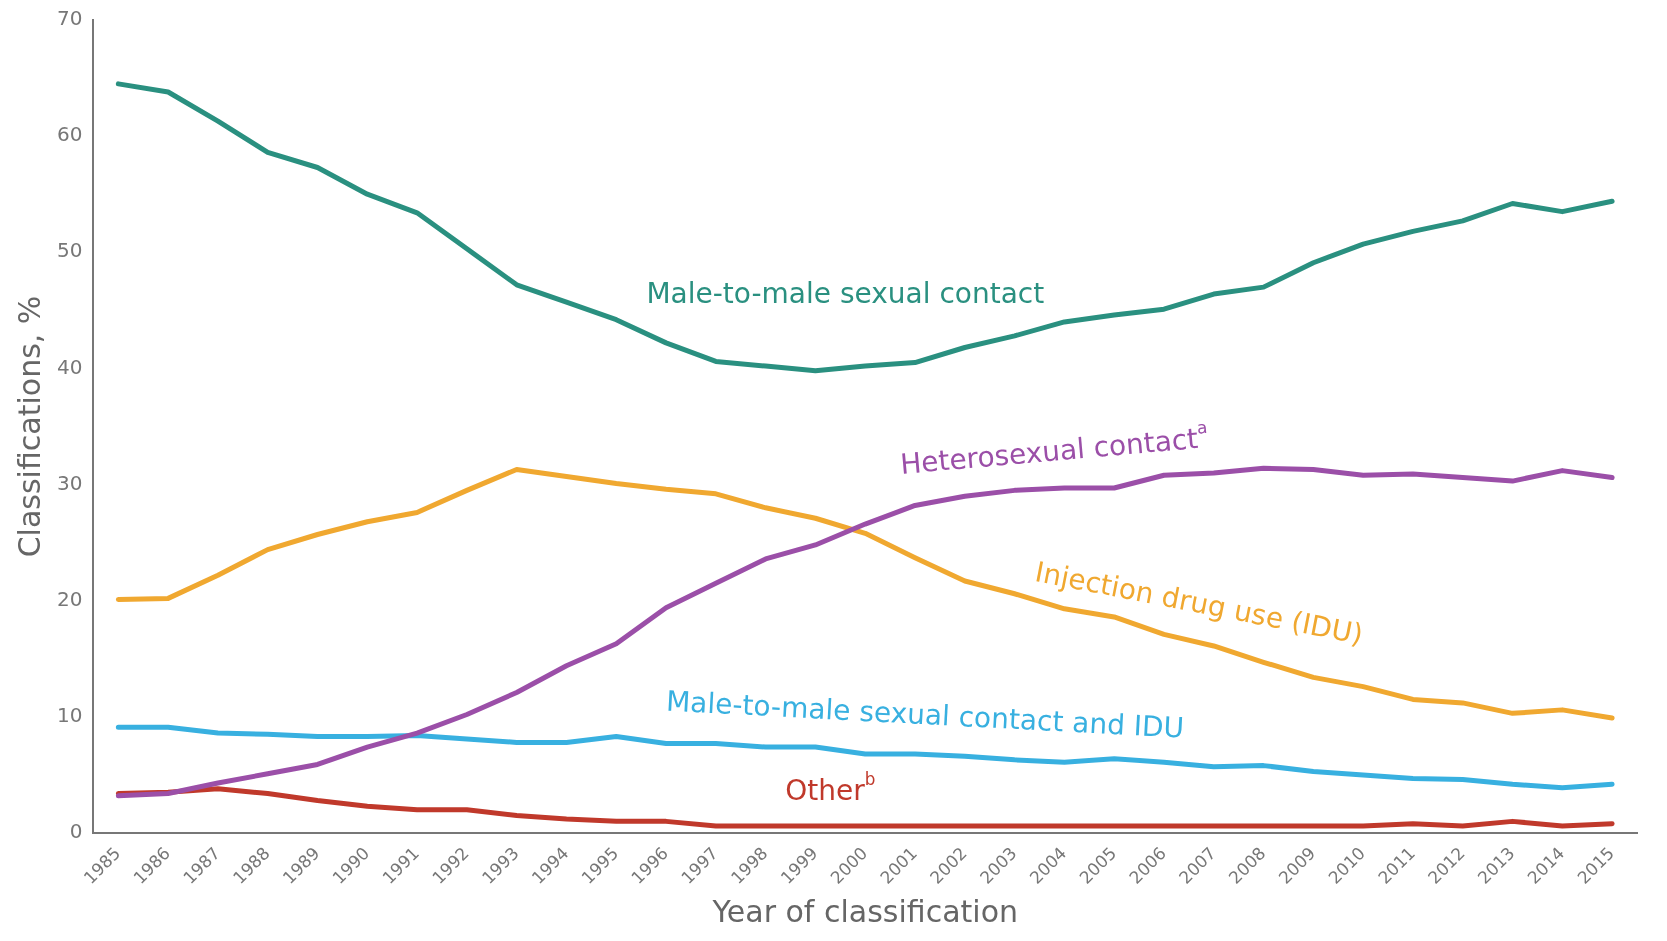  I want to click on series-label: Heterosexual contacta, so click(1053, 448).